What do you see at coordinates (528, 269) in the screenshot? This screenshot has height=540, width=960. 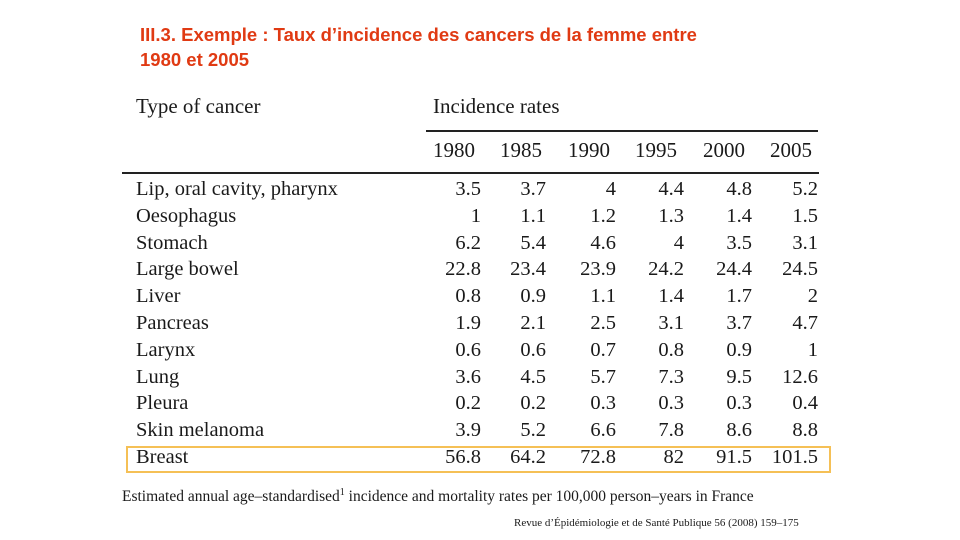 I see `incidence-value-cell: 23.4` at bounding box center [528, 269].